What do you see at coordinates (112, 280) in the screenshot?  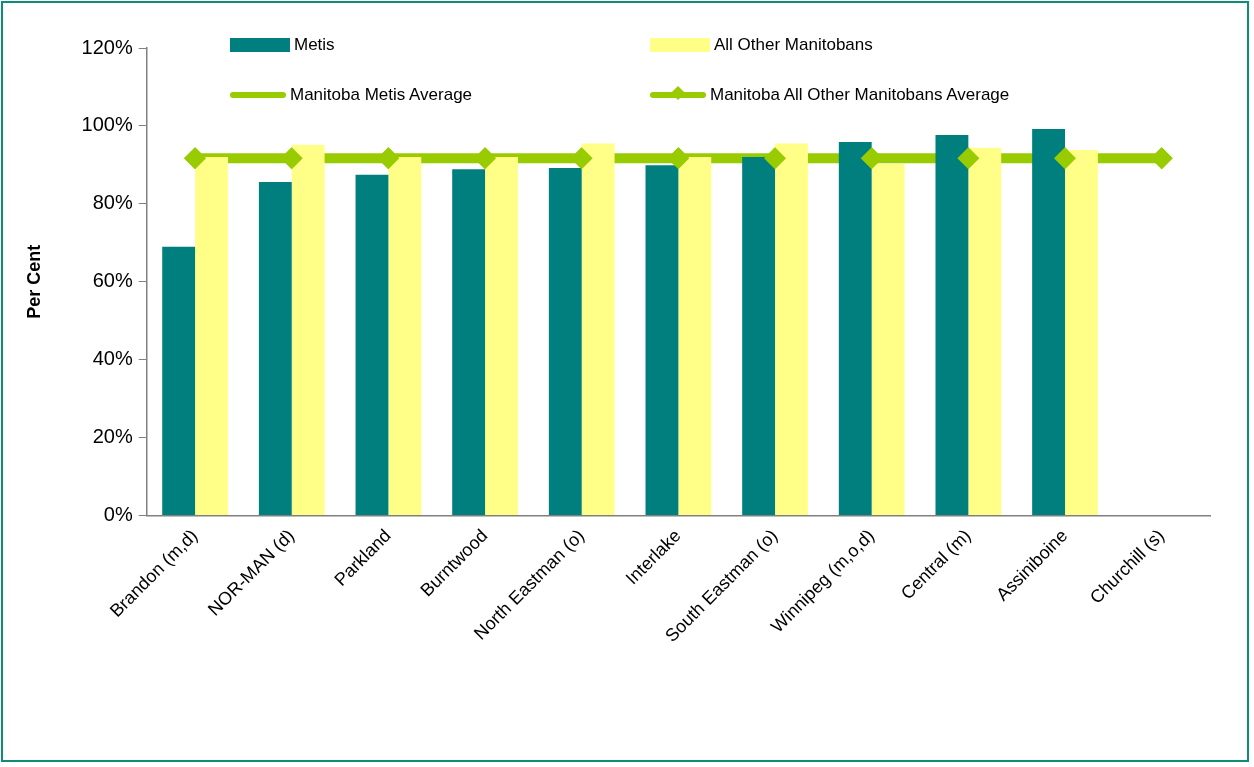 I see `y-tick-label: 60%` at bounding box center [112, 280].